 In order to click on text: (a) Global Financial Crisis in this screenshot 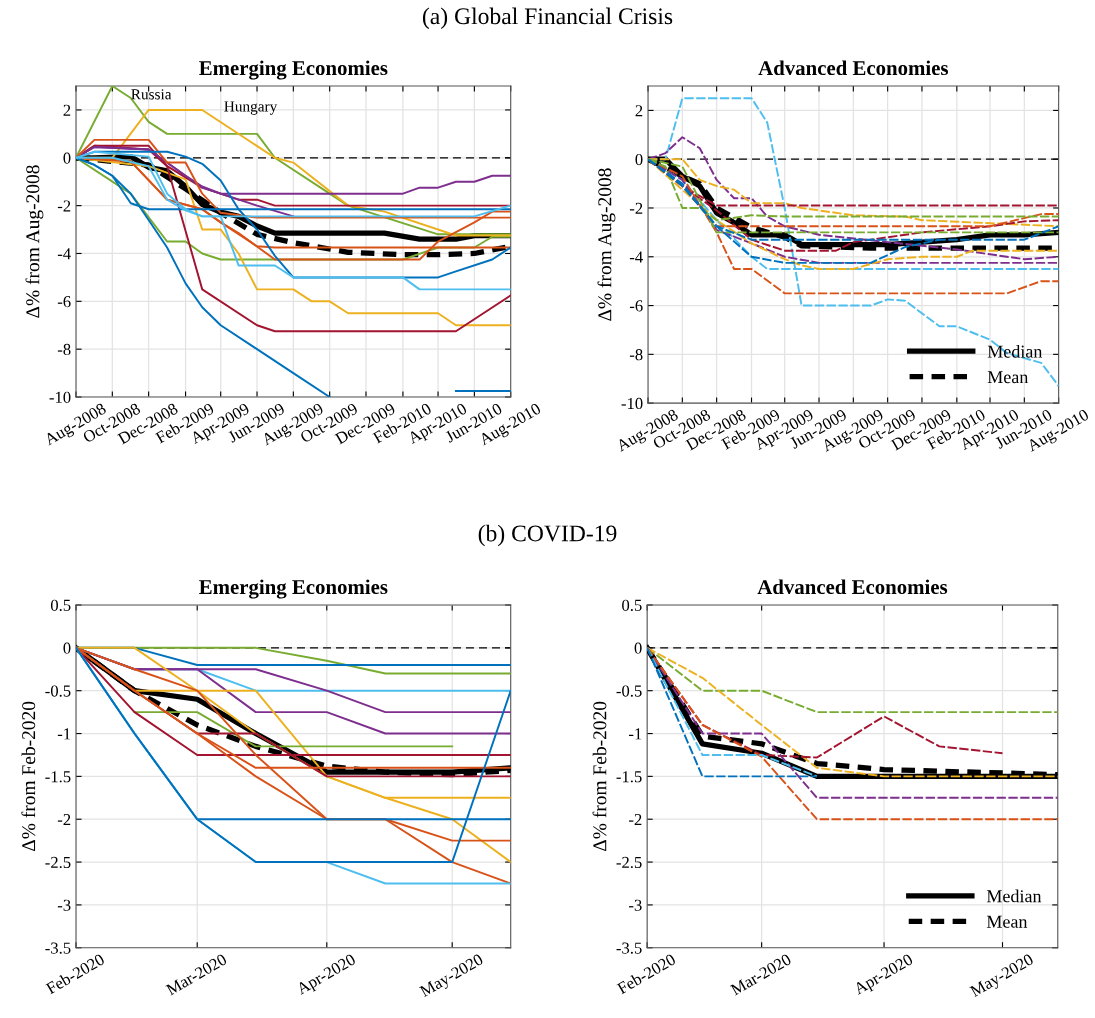, I will do `click(547, 18)`.